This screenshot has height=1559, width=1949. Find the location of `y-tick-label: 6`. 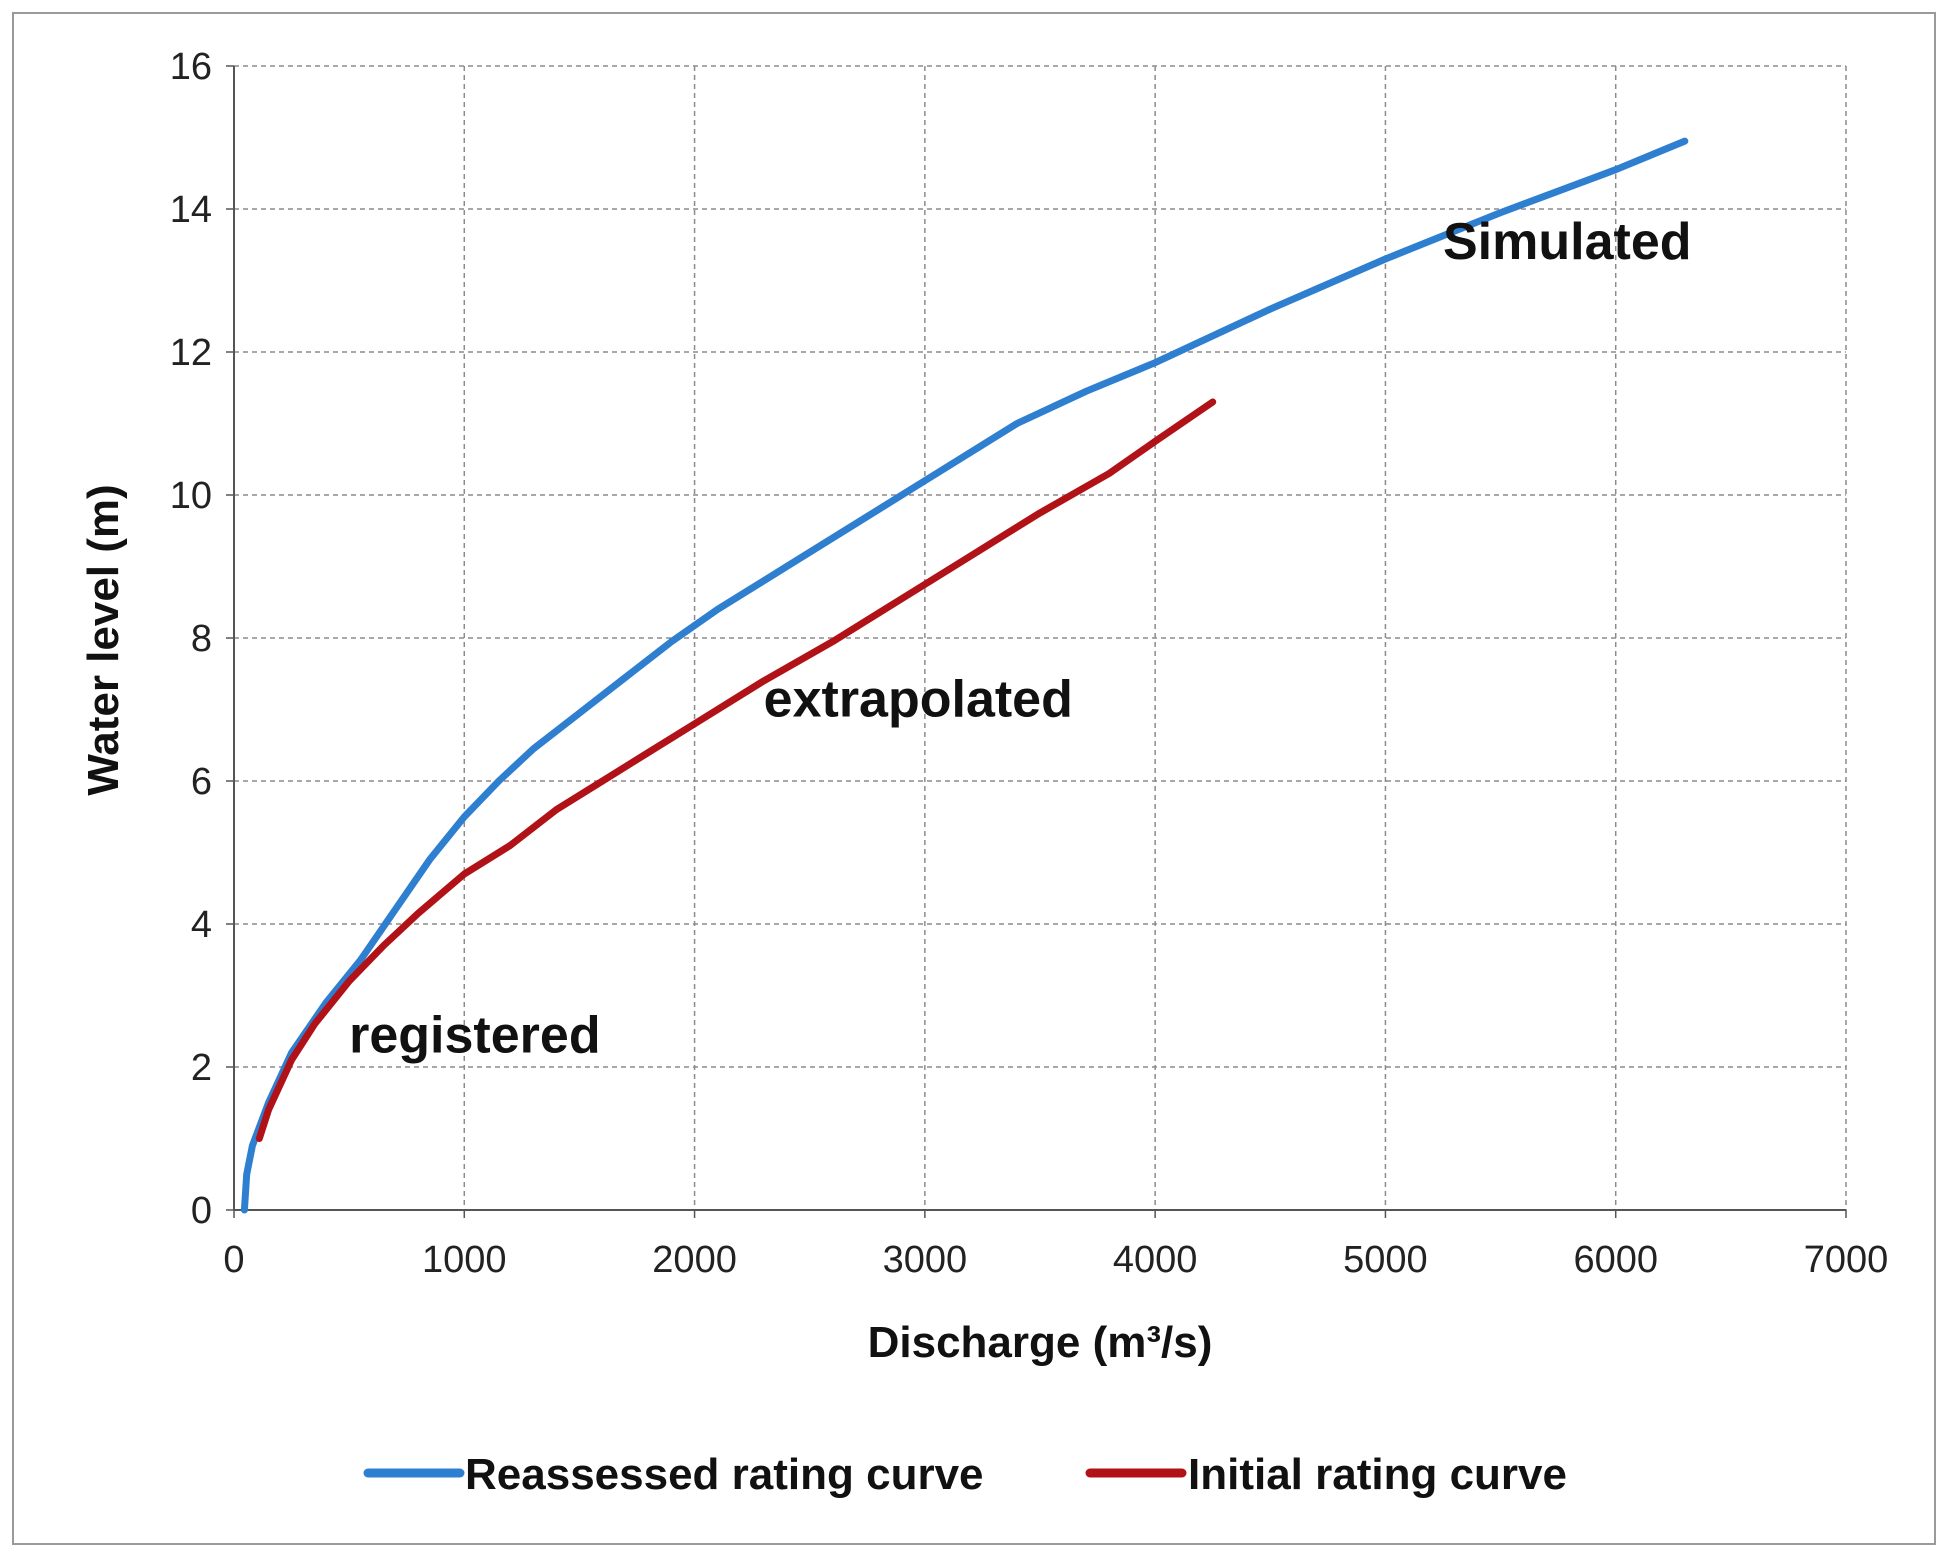

y-tick-label: 6 is located at coordinates (201, 782).